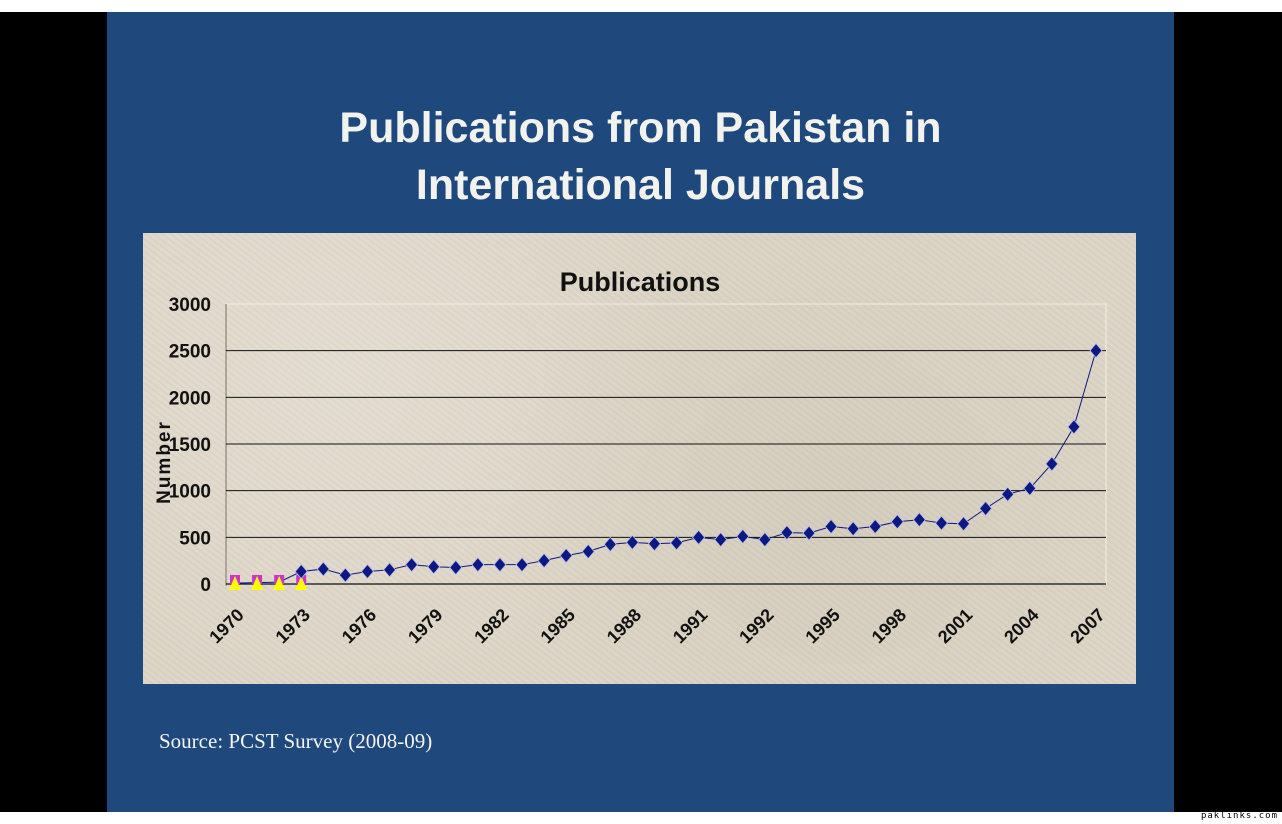  Describe the element at coordinates (190, 492) in the screenshot. I see `y-tick-label: 1000` at that location.